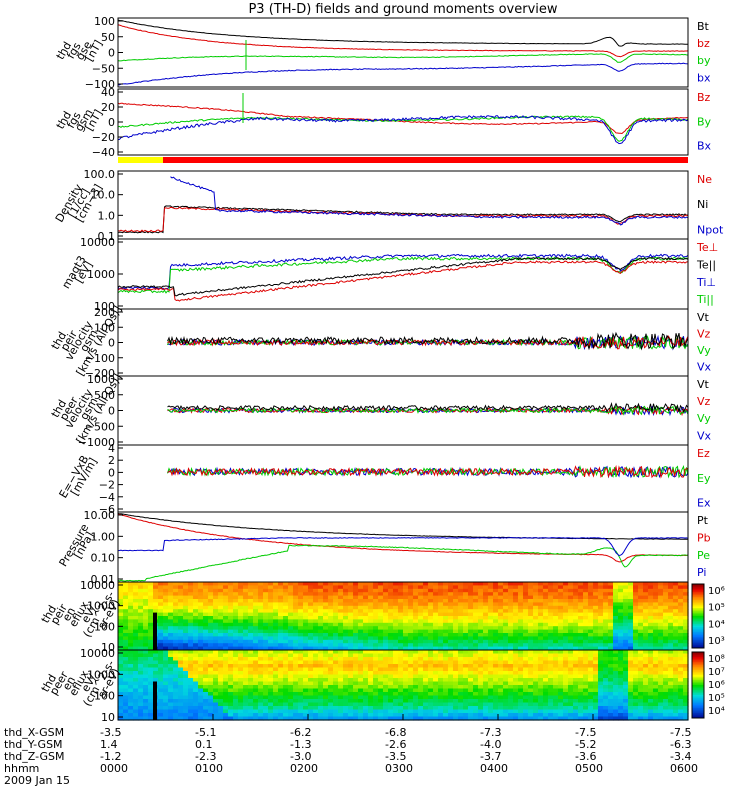 This screenshot has width=750, height=800. Describe the element at coordinates (698, 685) in the screenshot. I see `colorbar` at that location.